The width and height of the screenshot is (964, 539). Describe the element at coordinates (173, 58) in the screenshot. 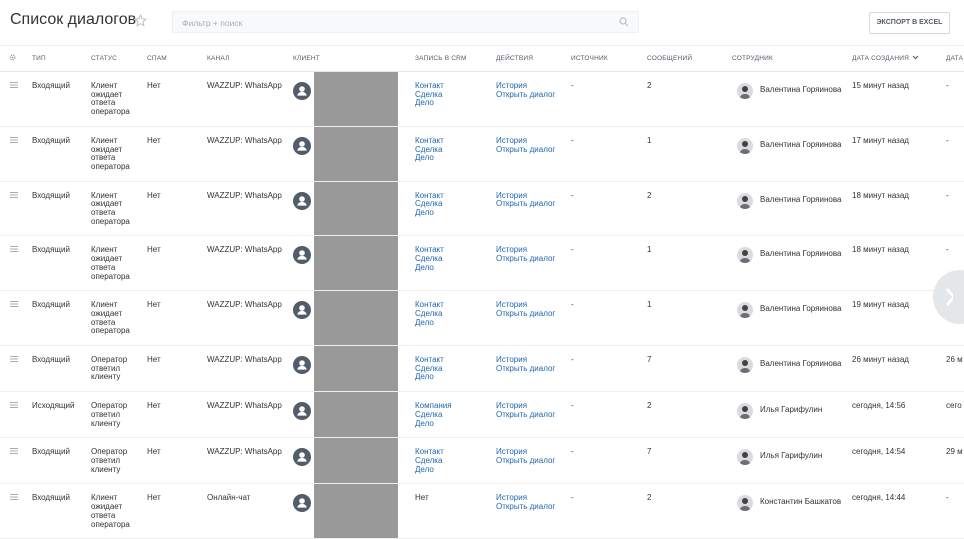

I see `column-header: СПАМ` at that location.